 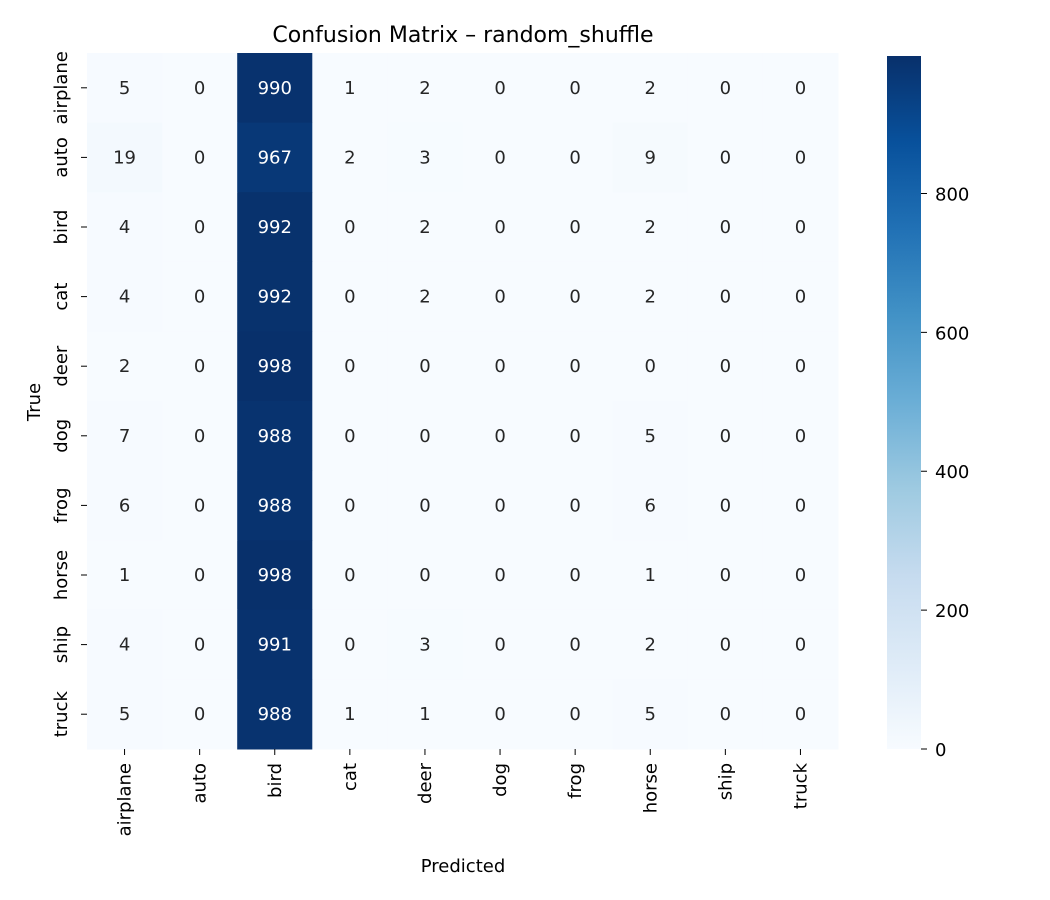 What do you see at coordinates (125, 799) in the screenshot?
I see `x-tick-label: airplane` at bounding box center [125, 799].